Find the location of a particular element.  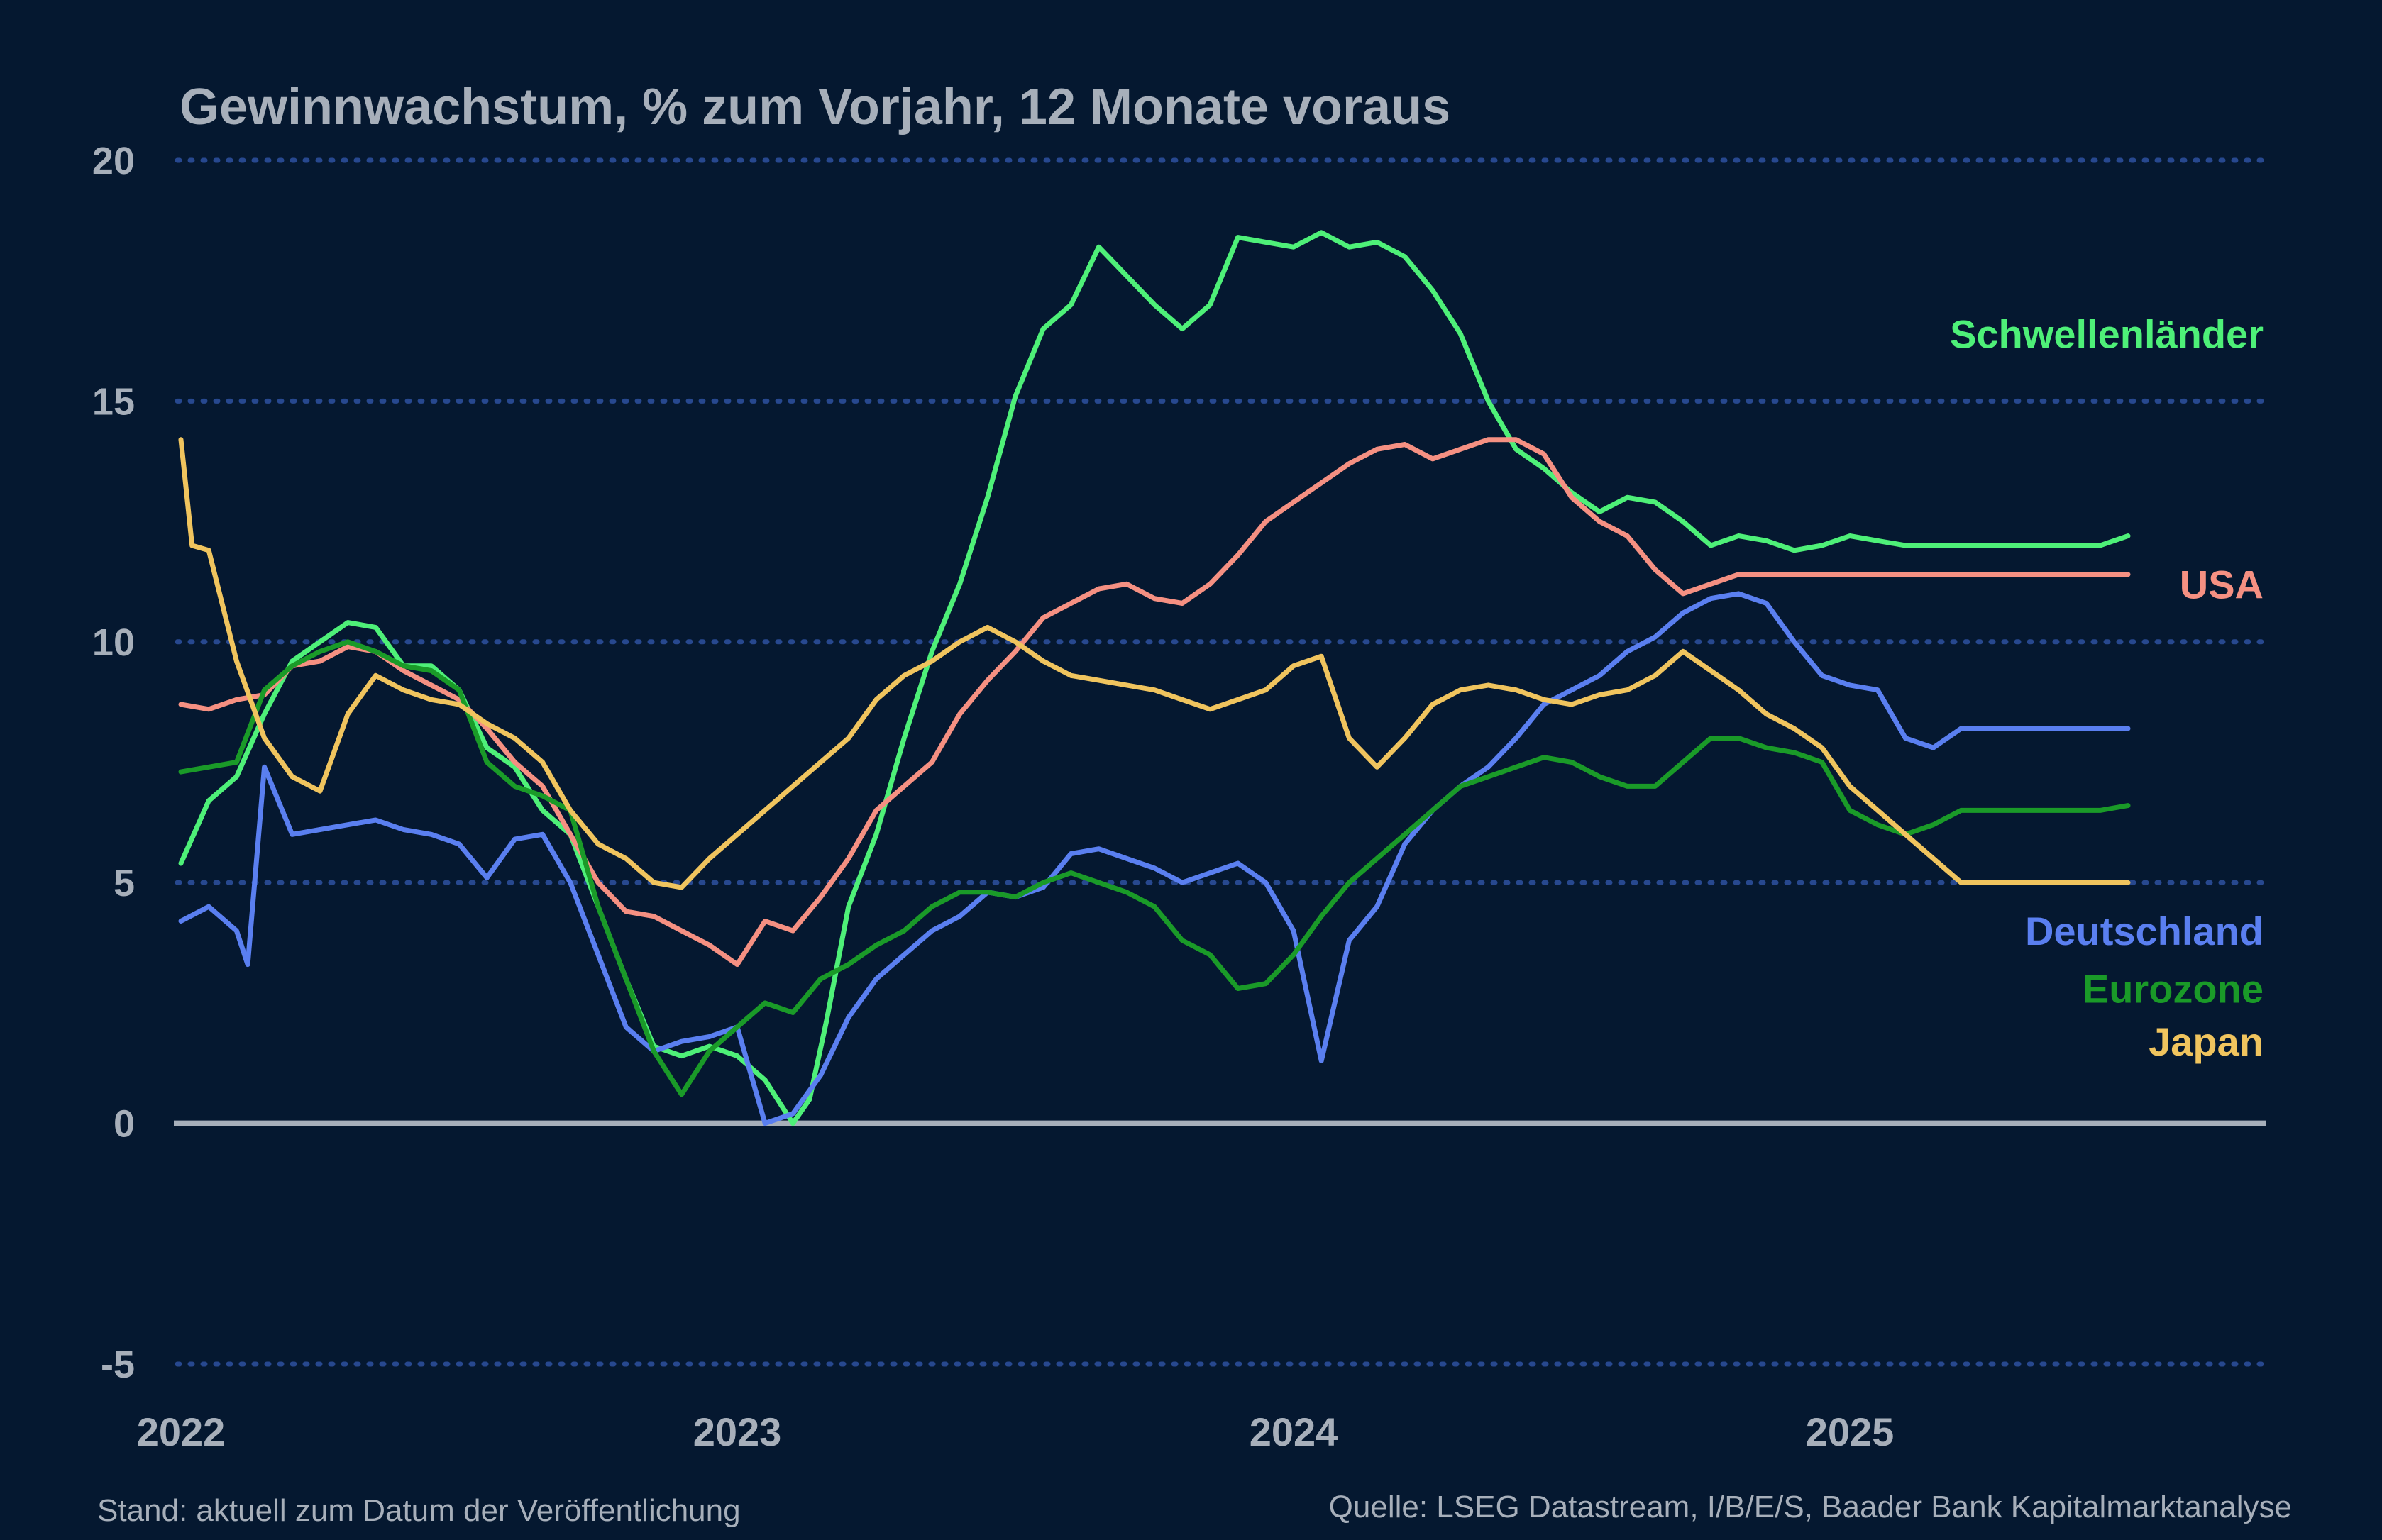

x-tick-label: 2025 is located at coordinates (1850, 1431).